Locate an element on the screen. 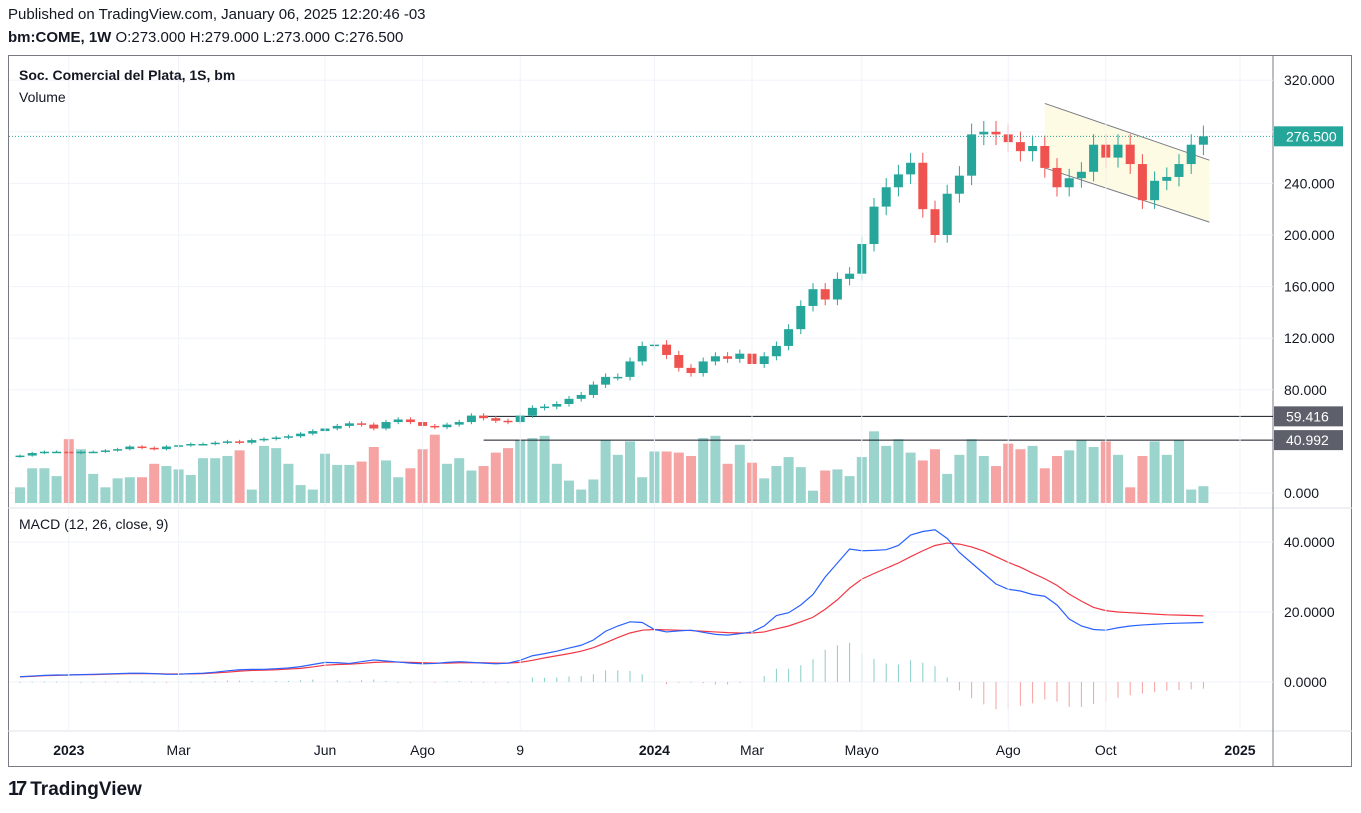 The width and height of the screenshot is (1361, 813). macd-tick-label: 20.0000 is located at coordinates (1309, 612).